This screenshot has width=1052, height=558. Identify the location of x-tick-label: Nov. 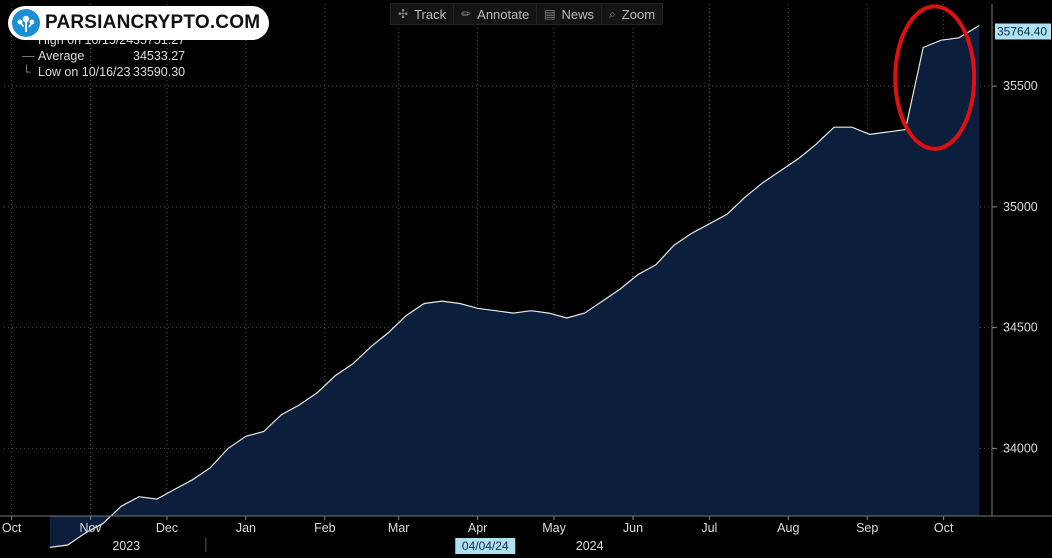
(90, 528).